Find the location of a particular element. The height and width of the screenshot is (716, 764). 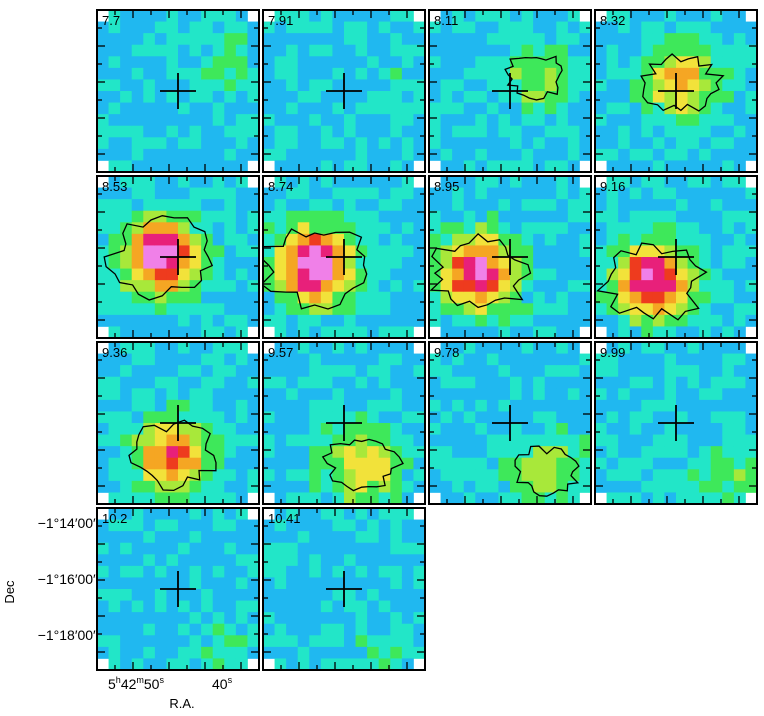

intensity-map is located at coordinates (178, 257).